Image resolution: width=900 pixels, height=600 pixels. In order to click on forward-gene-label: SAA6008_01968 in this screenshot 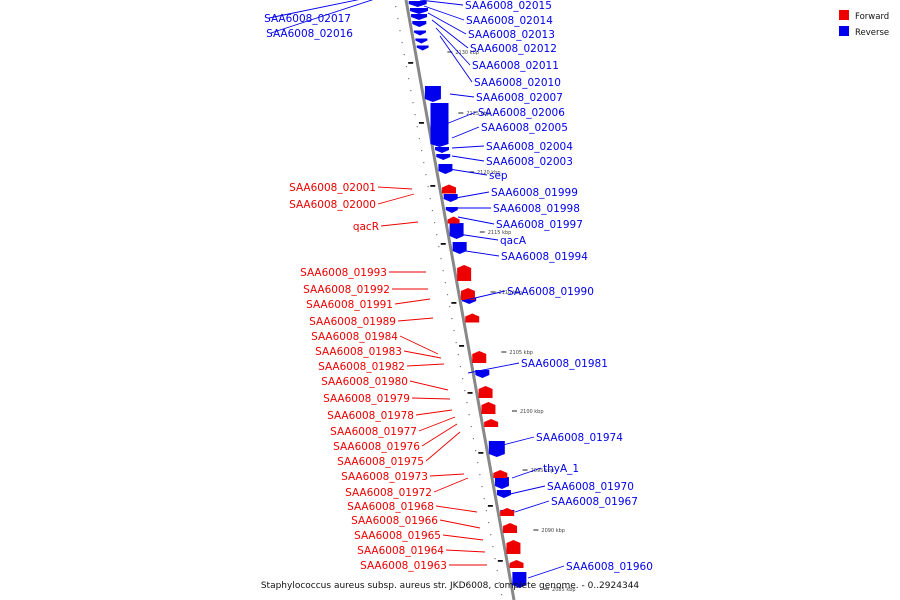, I will do `click(390, 507)`.